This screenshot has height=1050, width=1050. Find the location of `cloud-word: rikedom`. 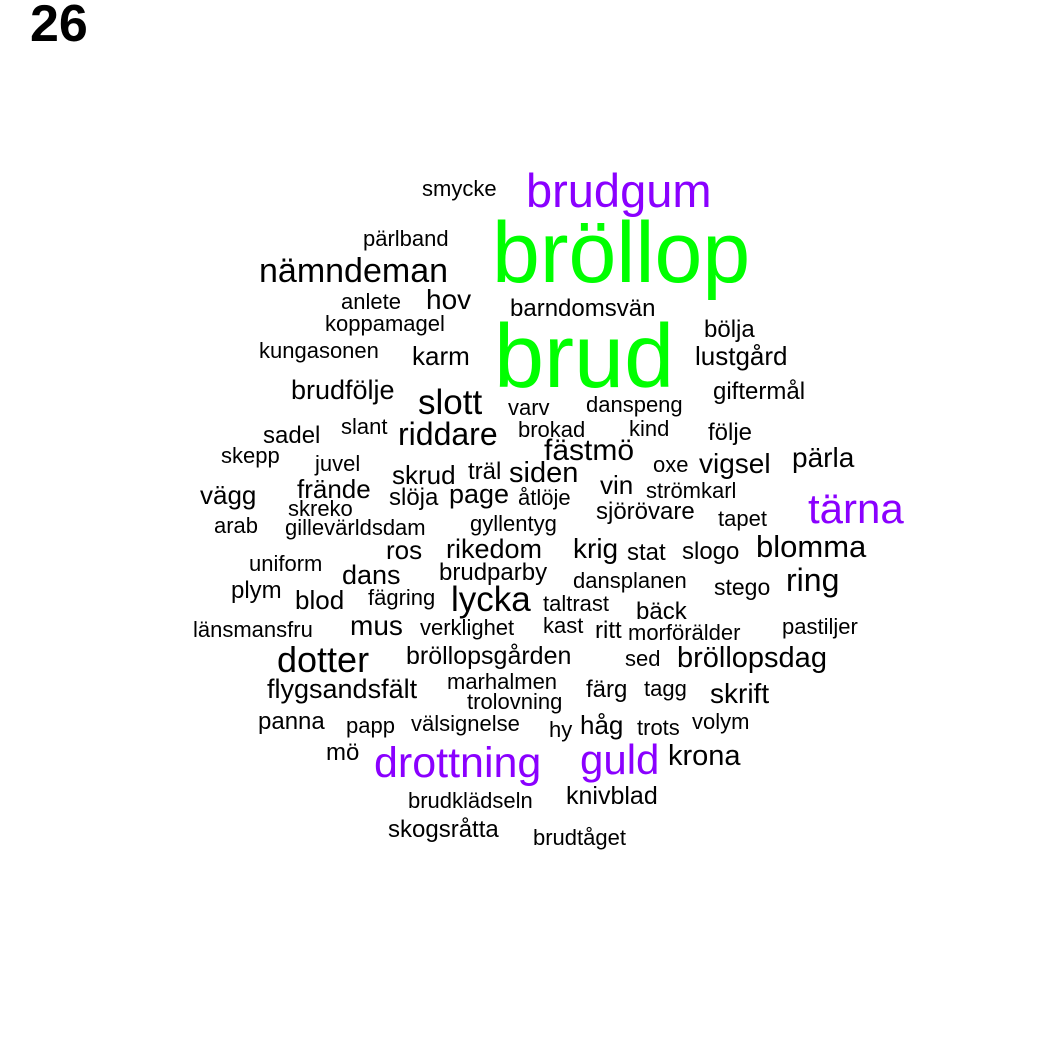

cloud-word: rikedom is located at coordinates (494, 549).